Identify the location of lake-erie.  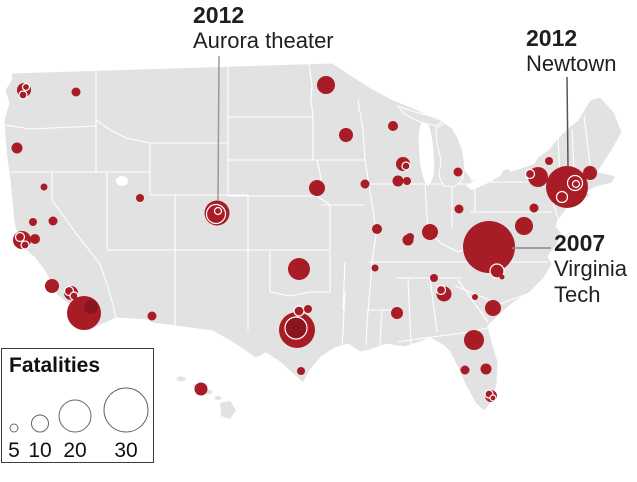
(485, 179).